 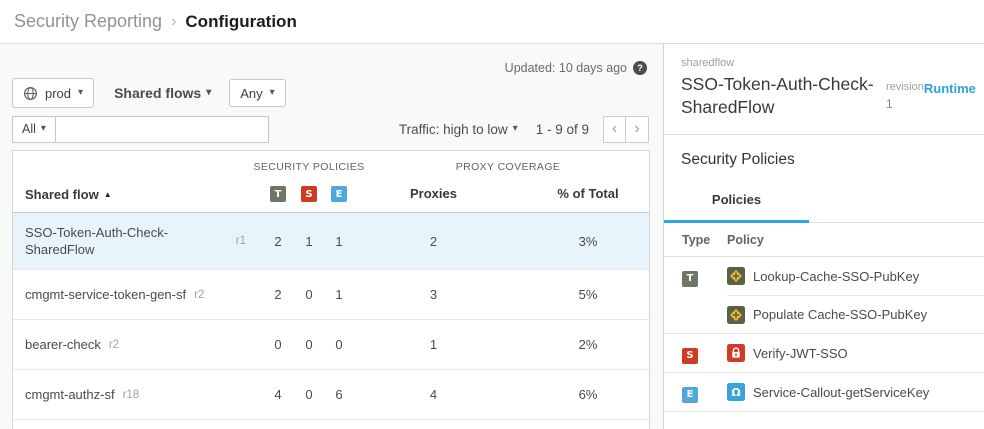 I want to click on policy-name: Verify-JWT-SSO, so click(x=800, y=353).